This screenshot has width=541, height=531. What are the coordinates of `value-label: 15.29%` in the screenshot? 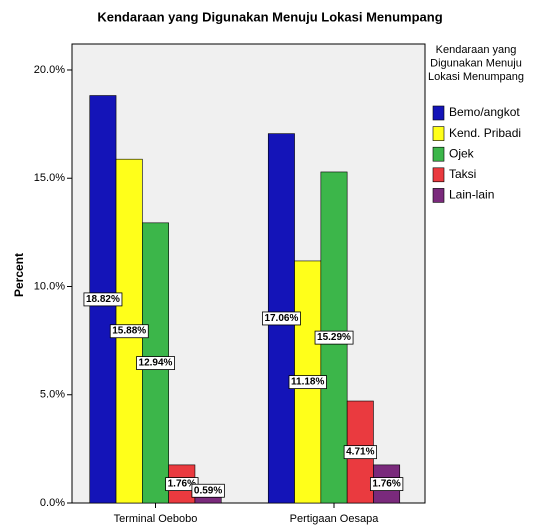 It's located at (334, 337).